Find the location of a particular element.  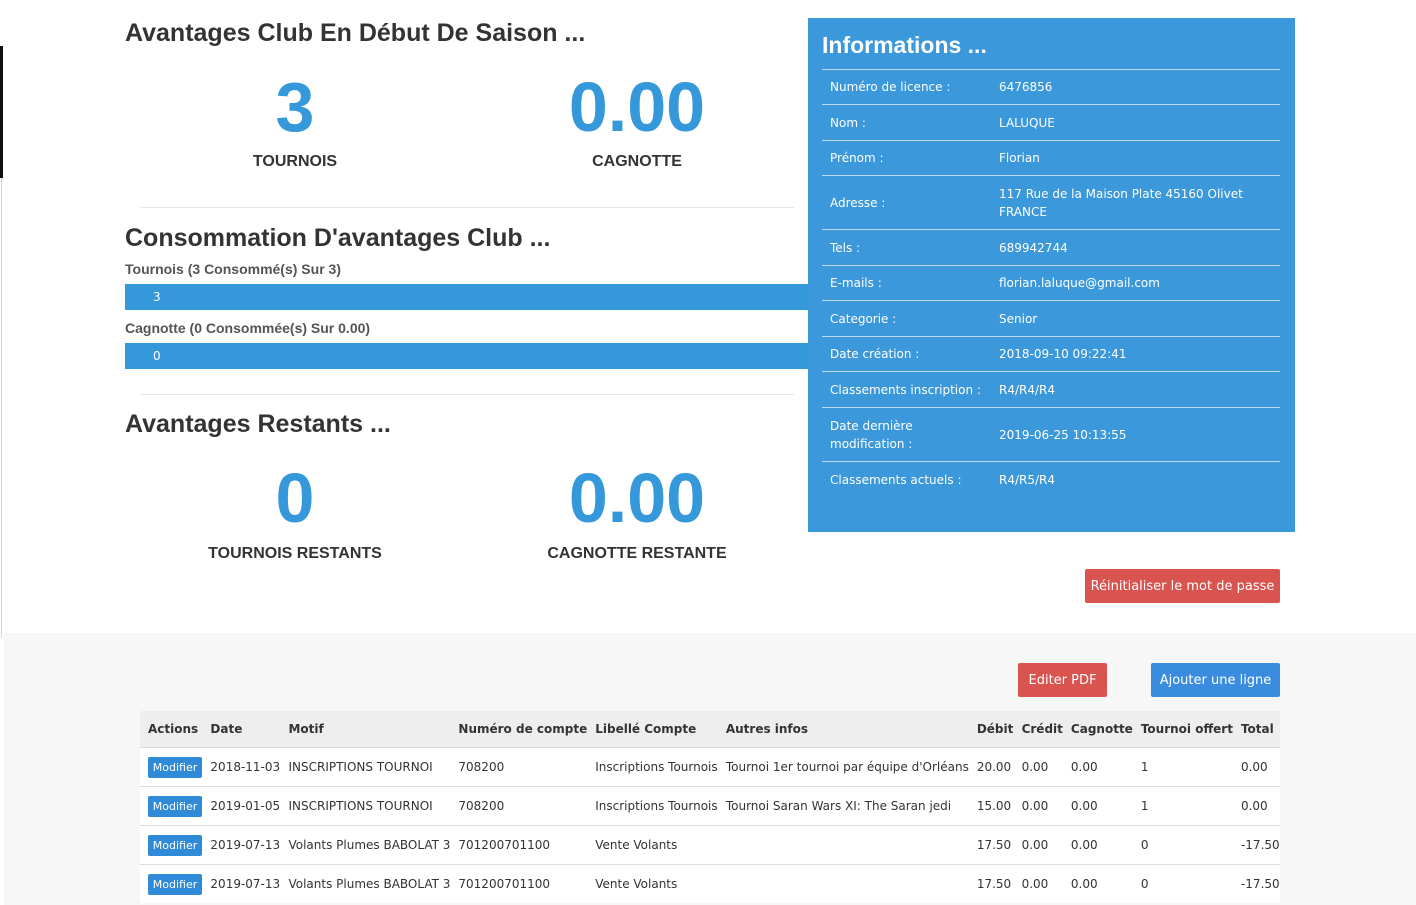

remaining-cagnotte-label: CAGNOTTE RESTANTE is located at coordinates (637, 553).